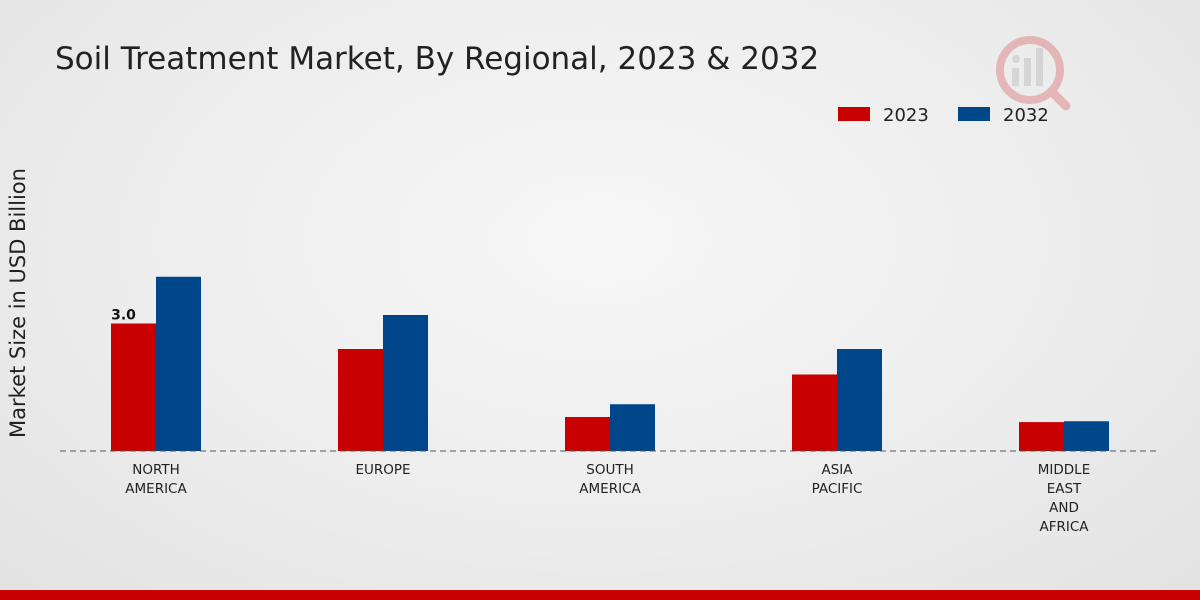  I want to click on data-label-0: 3.0, so click(123, 316).